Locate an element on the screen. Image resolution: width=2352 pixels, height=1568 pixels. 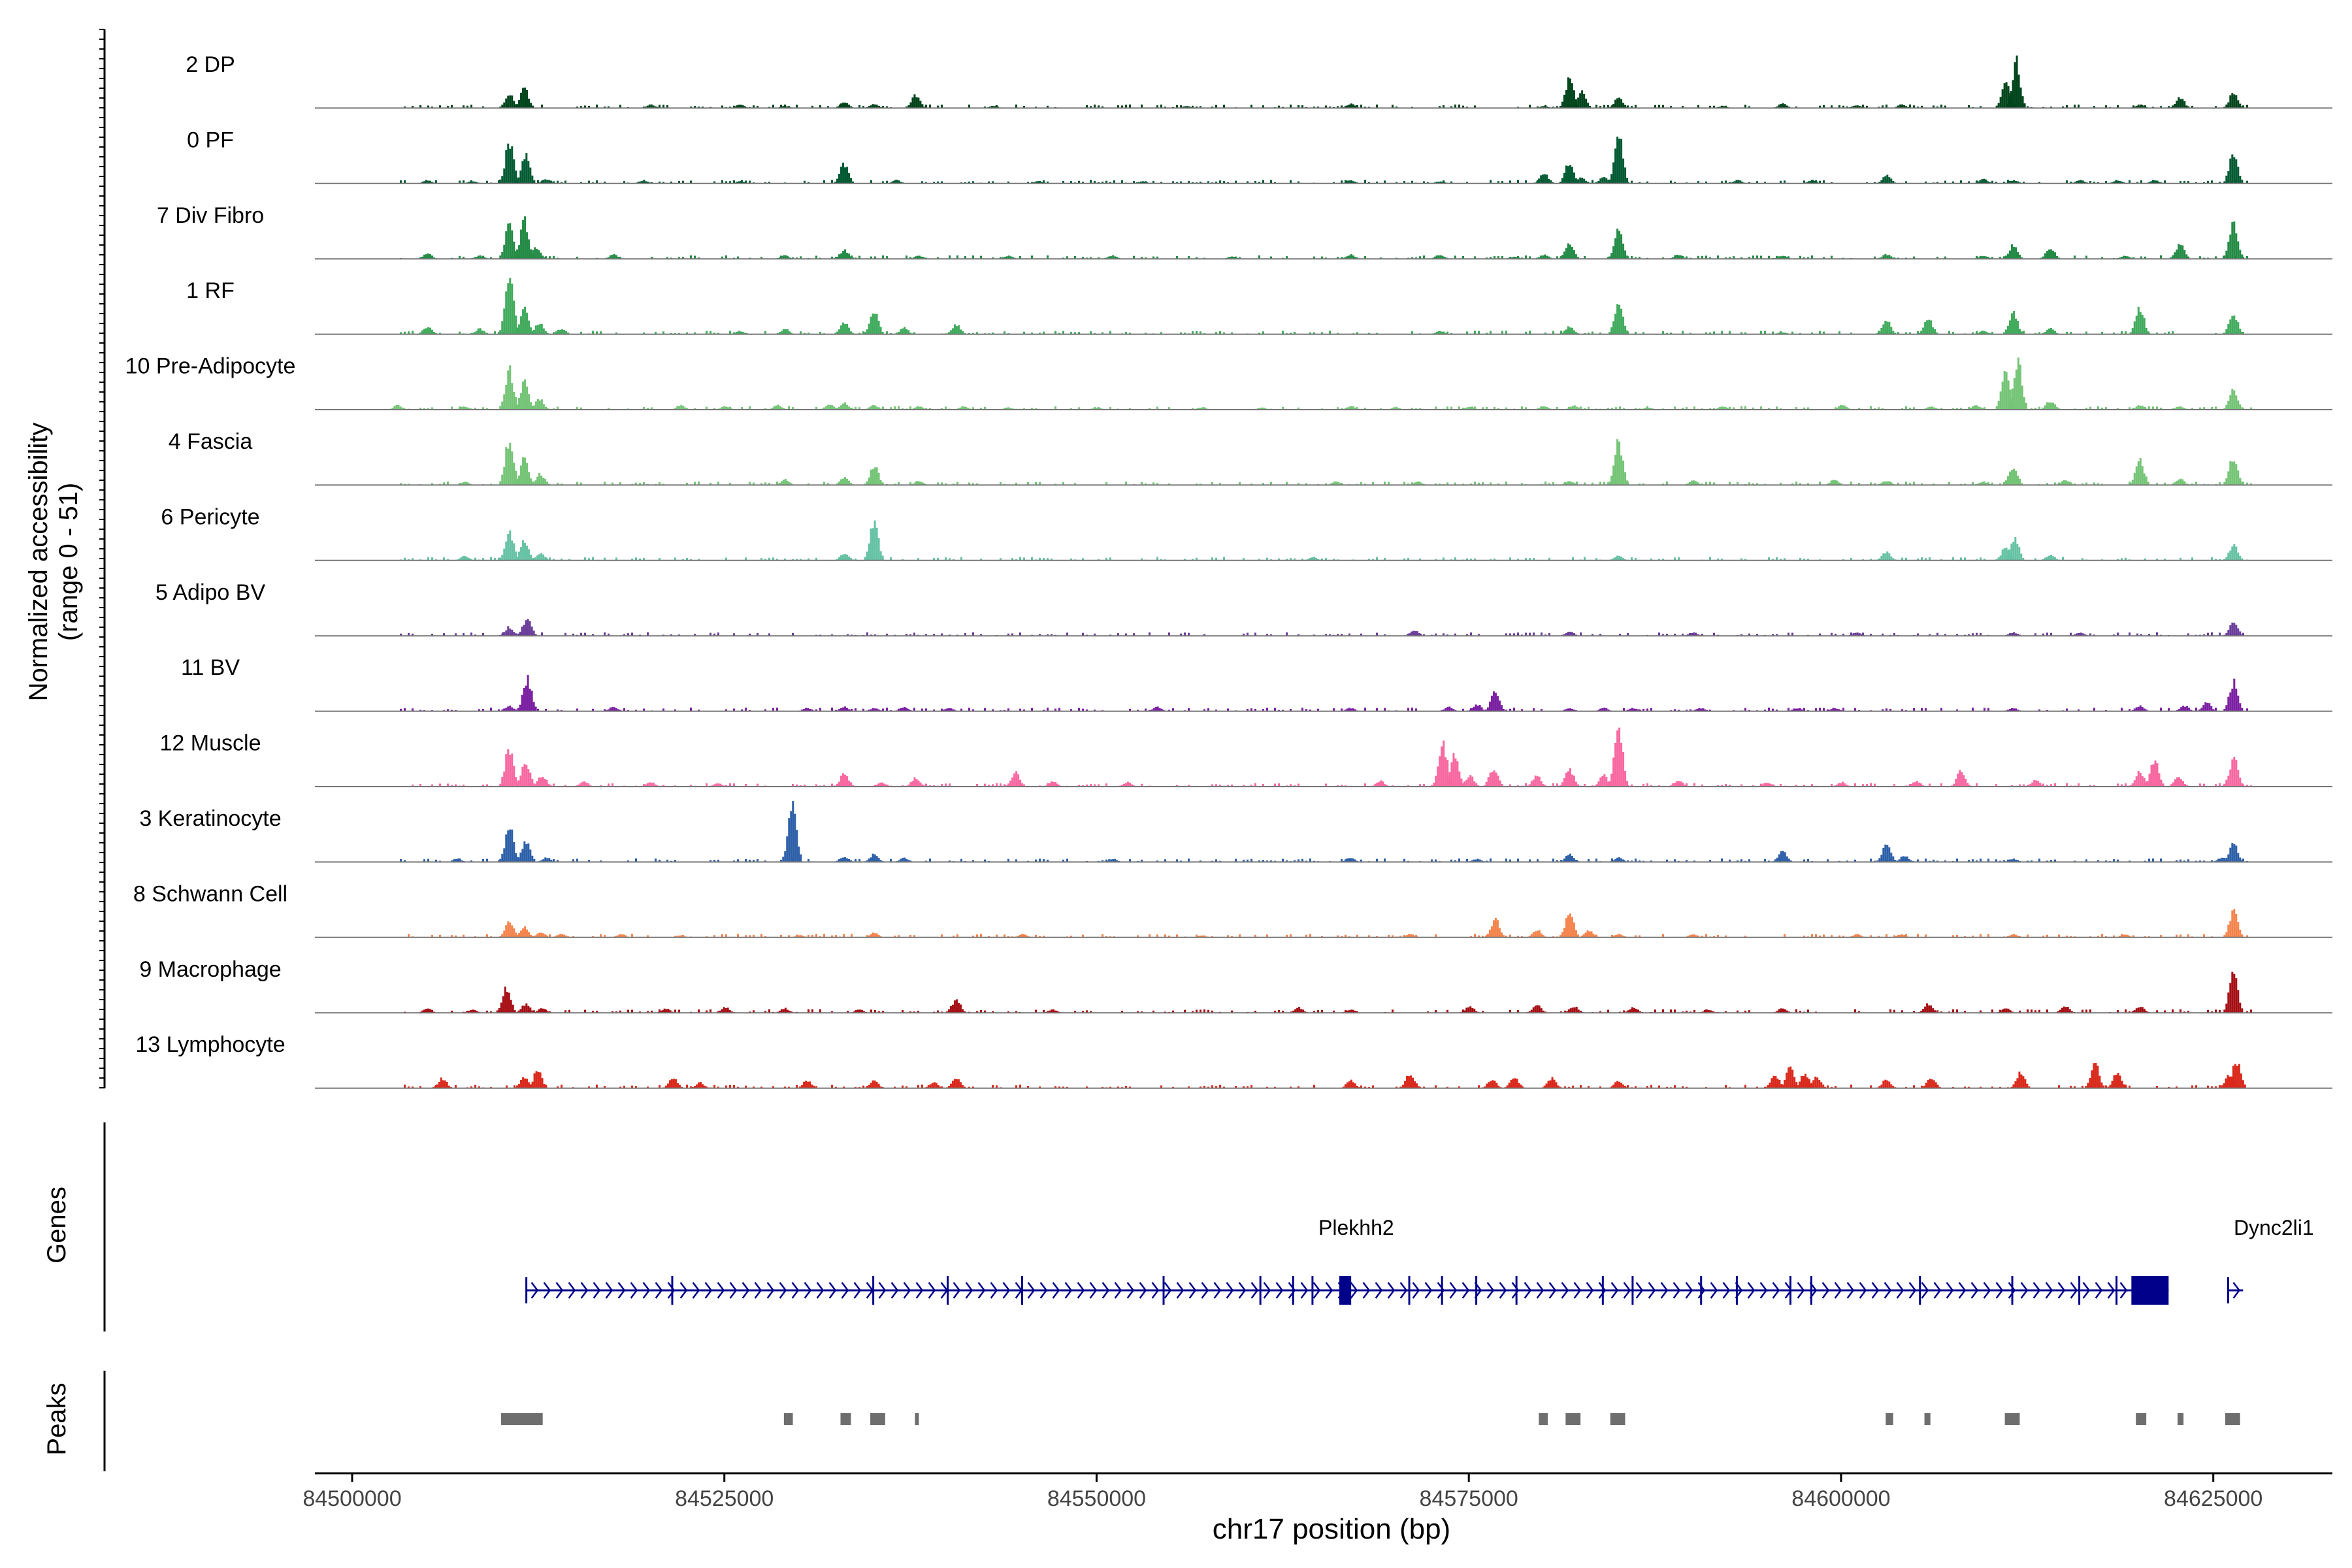
track-2-dp: 2 DP is located at coordinates (1259, 80).